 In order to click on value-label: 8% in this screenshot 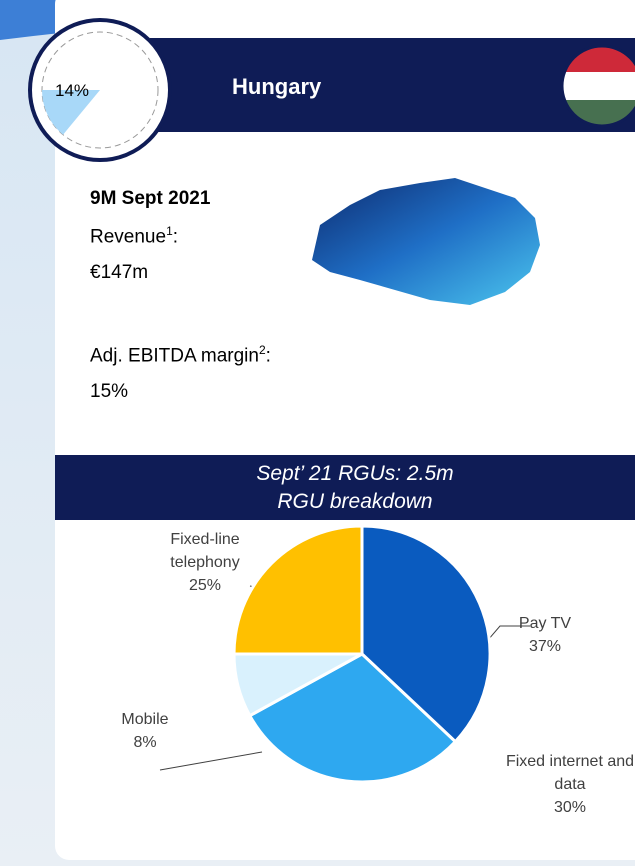, I will do `click(145, 742)`.